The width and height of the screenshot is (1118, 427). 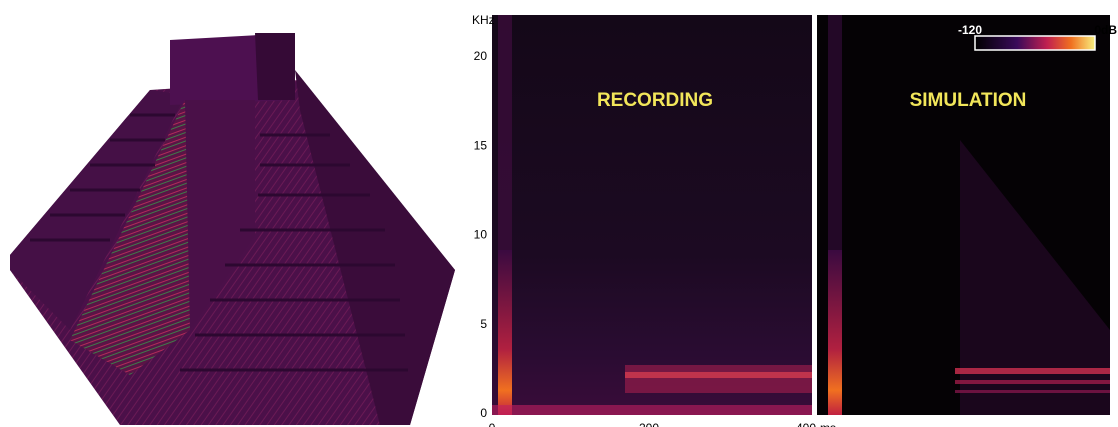 What do you see at coordinates (968, 100) in the screenshot?
I see `panel-label: SIMULATION` at bounding box center [968, 100].